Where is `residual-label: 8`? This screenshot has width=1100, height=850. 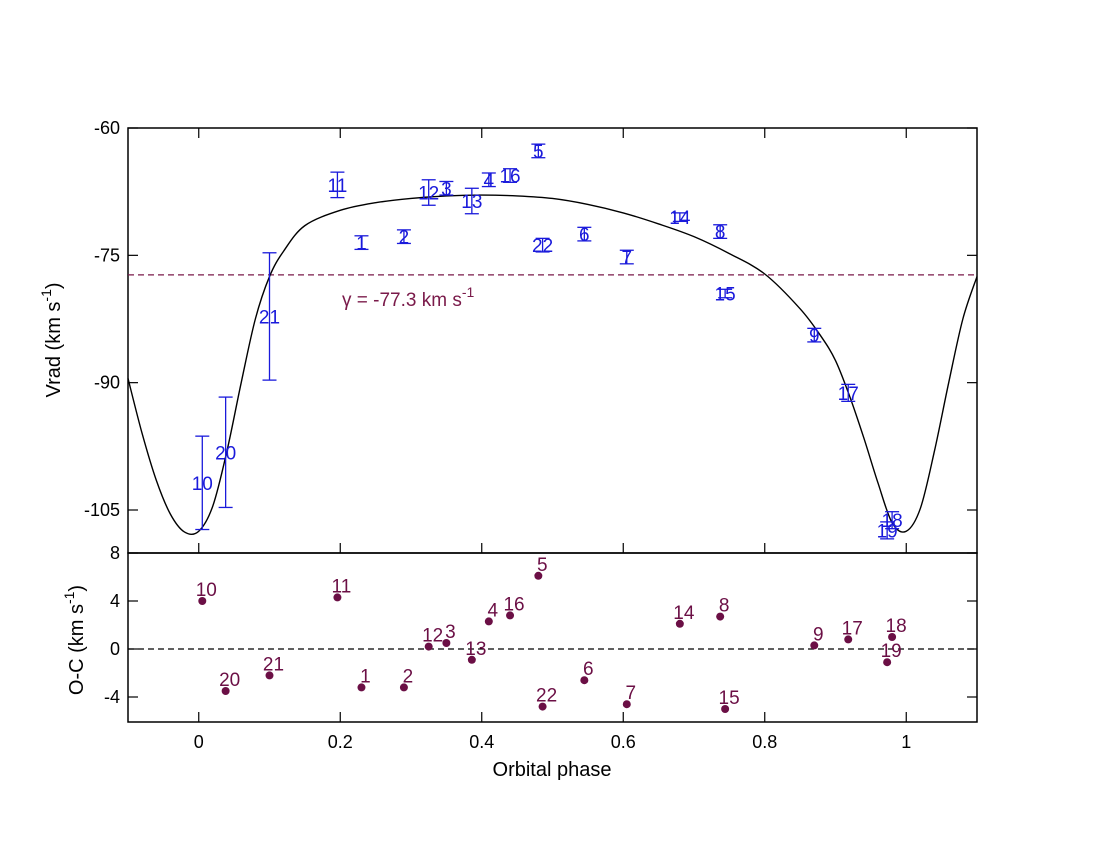
residual-label: 8 is located at coordinates (724, 606).